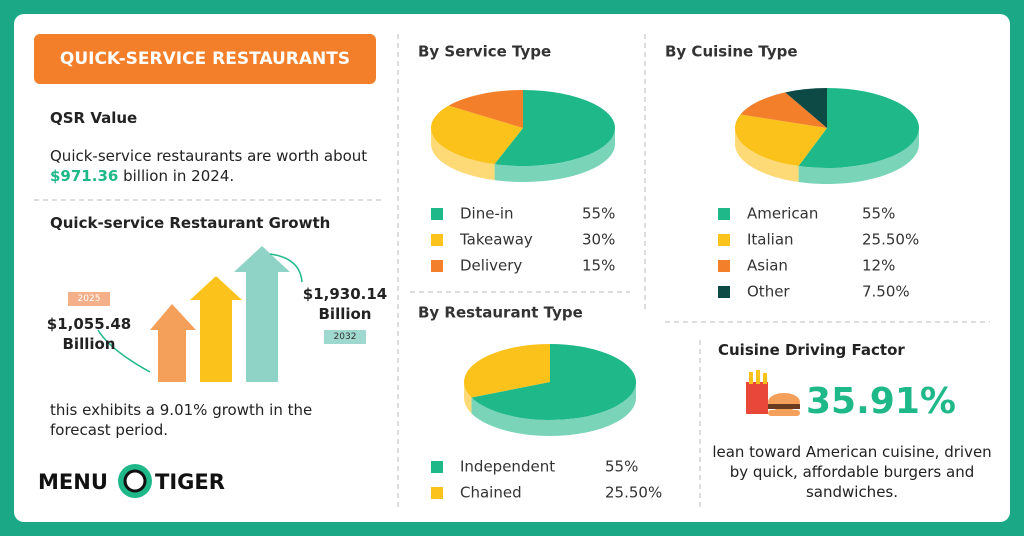 Image resolution: width=1024 pixels, height=536 pixels. What do you see at coordinates (886, 292) in the screenshot?
I see `value-label: 7.50%` at bounding box center [886, 292].